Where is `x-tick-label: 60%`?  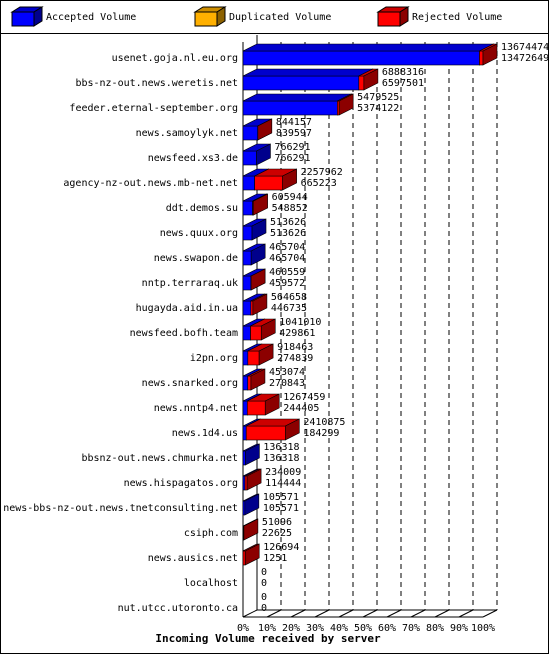
x-tick-label: 60% is located at coordinates (387, 628).